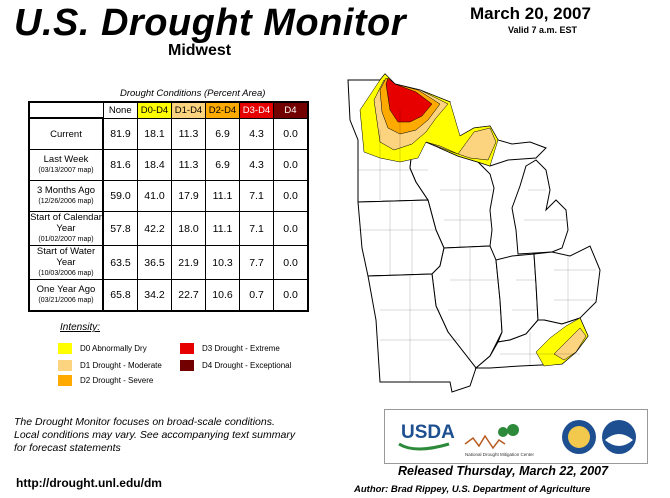  Describe the element at coordinates (80, 327) in the screenshot. I see `legend-title: Intensity:` at that location.